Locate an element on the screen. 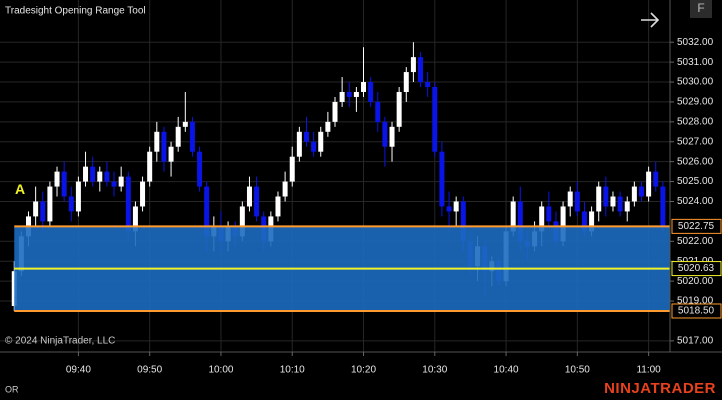 The width and height of the screenshot is (722, 400). price-marker-label: 5022.75 is located at coordinates (696, 226).